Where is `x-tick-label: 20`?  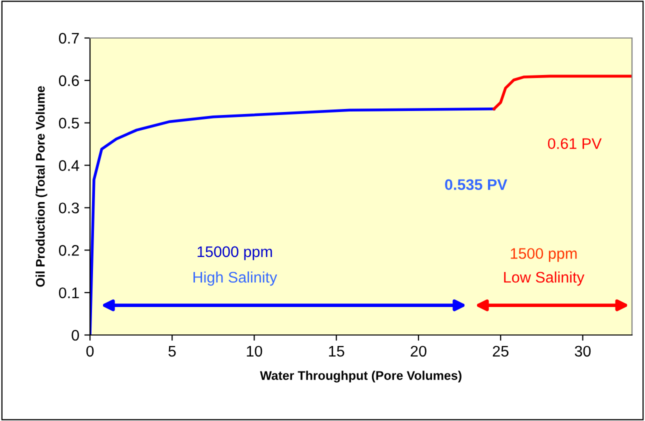
x-tick-label: 20 is located at coordinates (418, 351).